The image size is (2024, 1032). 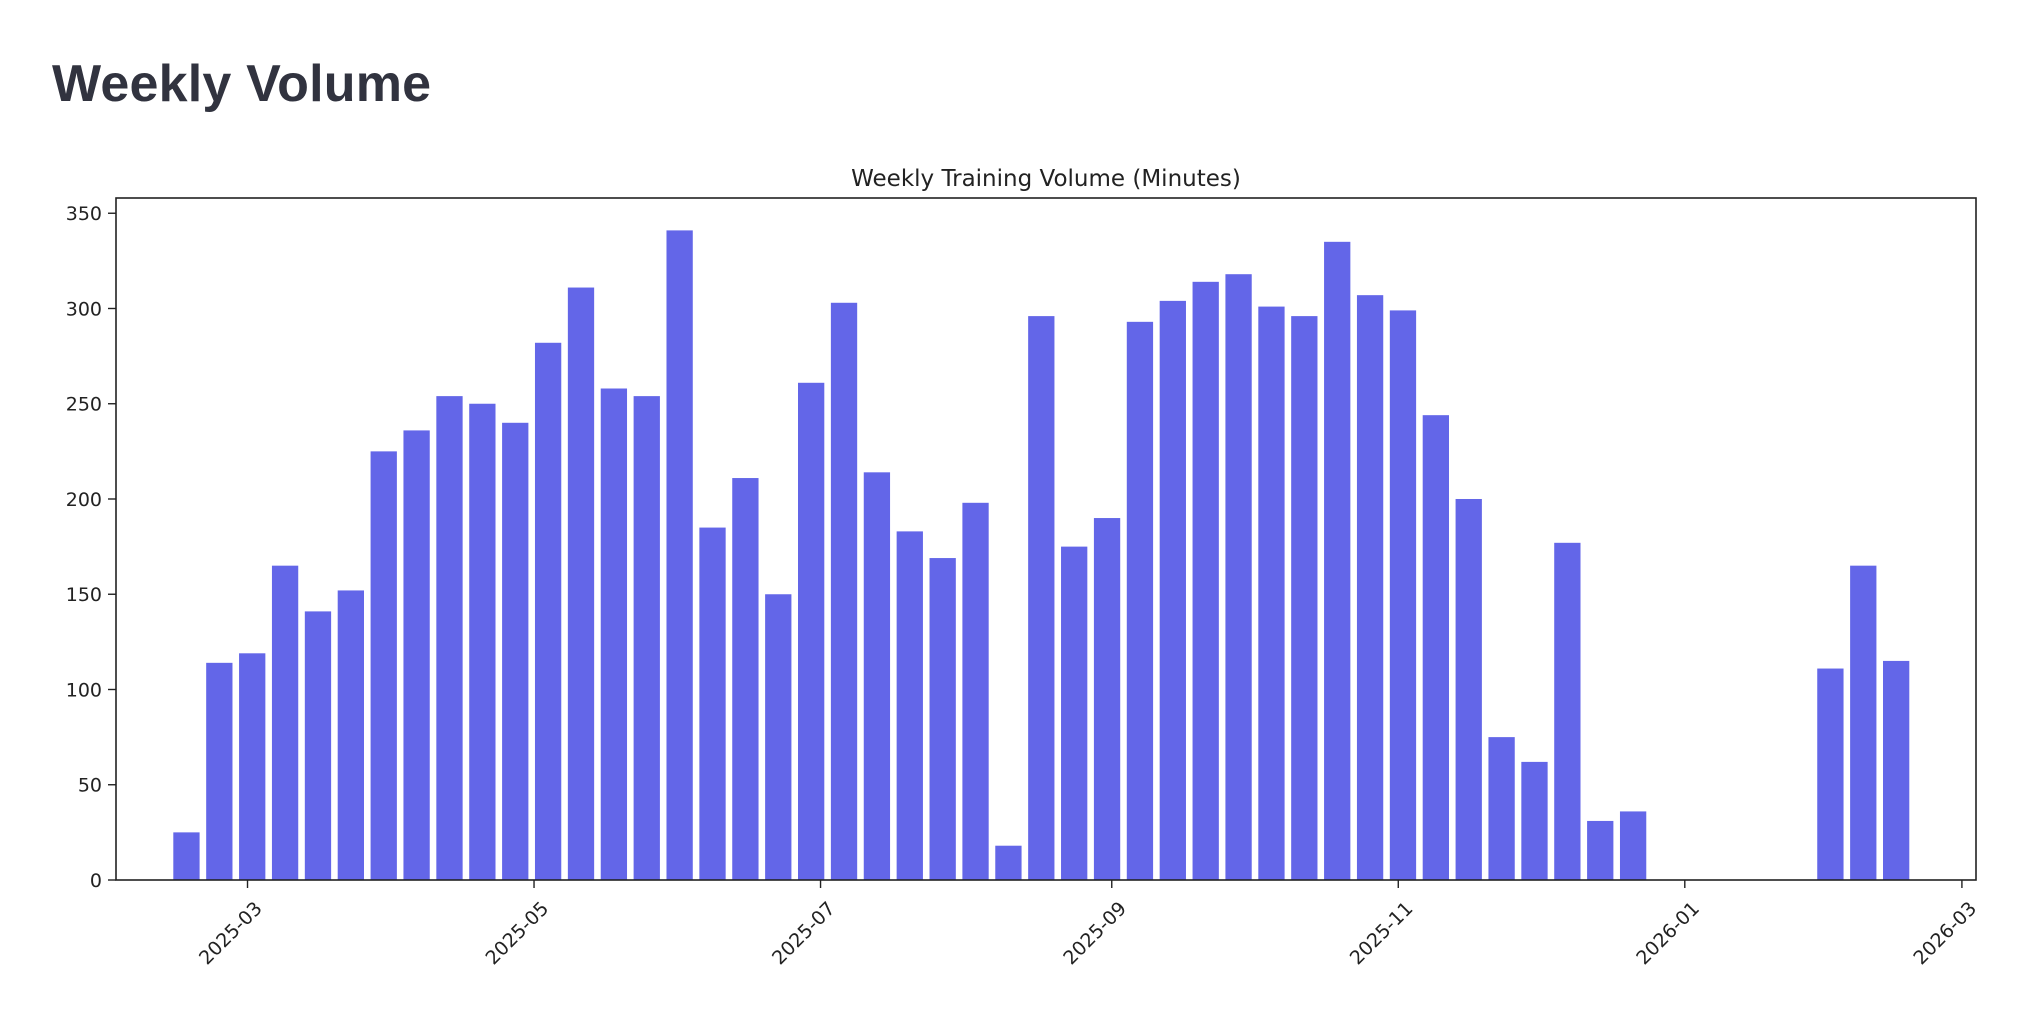 What do you see at coordinates (84, 595) in the screenshot?
I see `y-tick-label: 150` at bounding box center [84, 595].